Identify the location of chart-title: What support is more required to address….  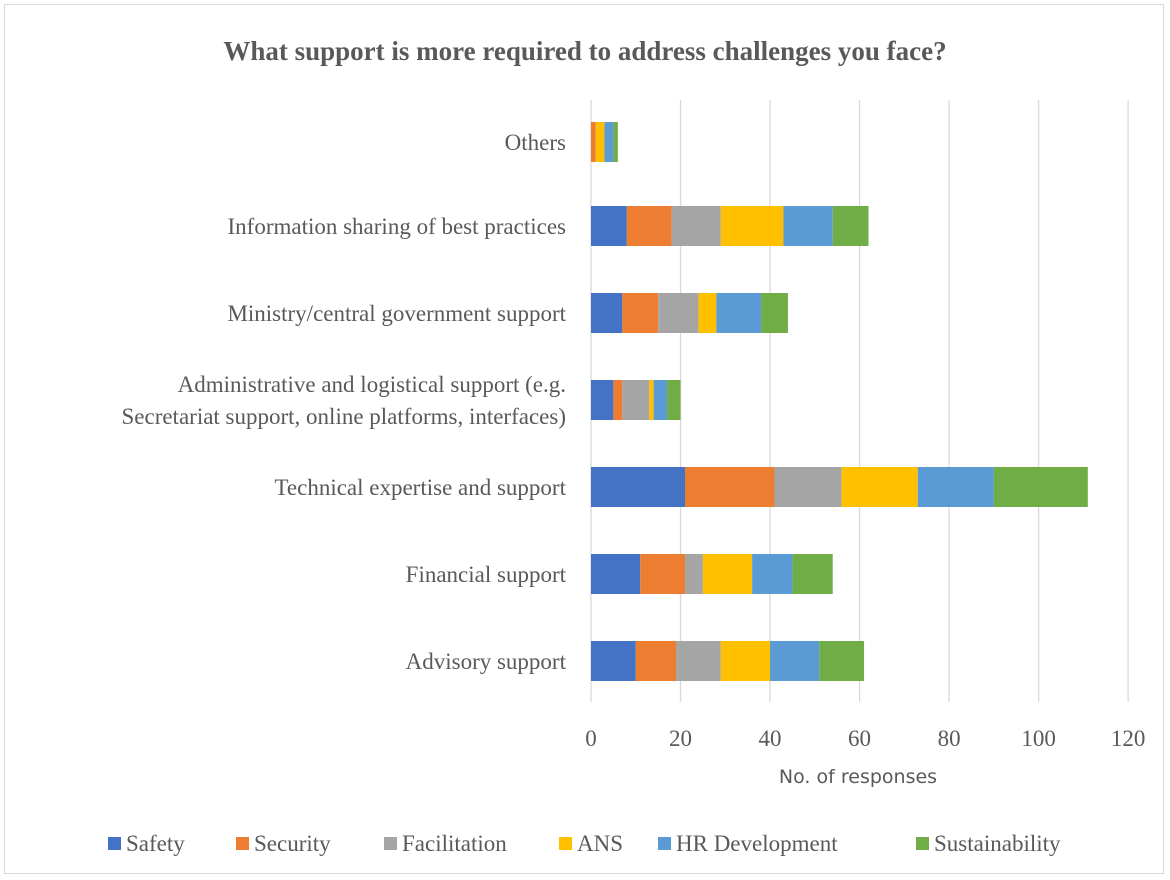
(584, 51).